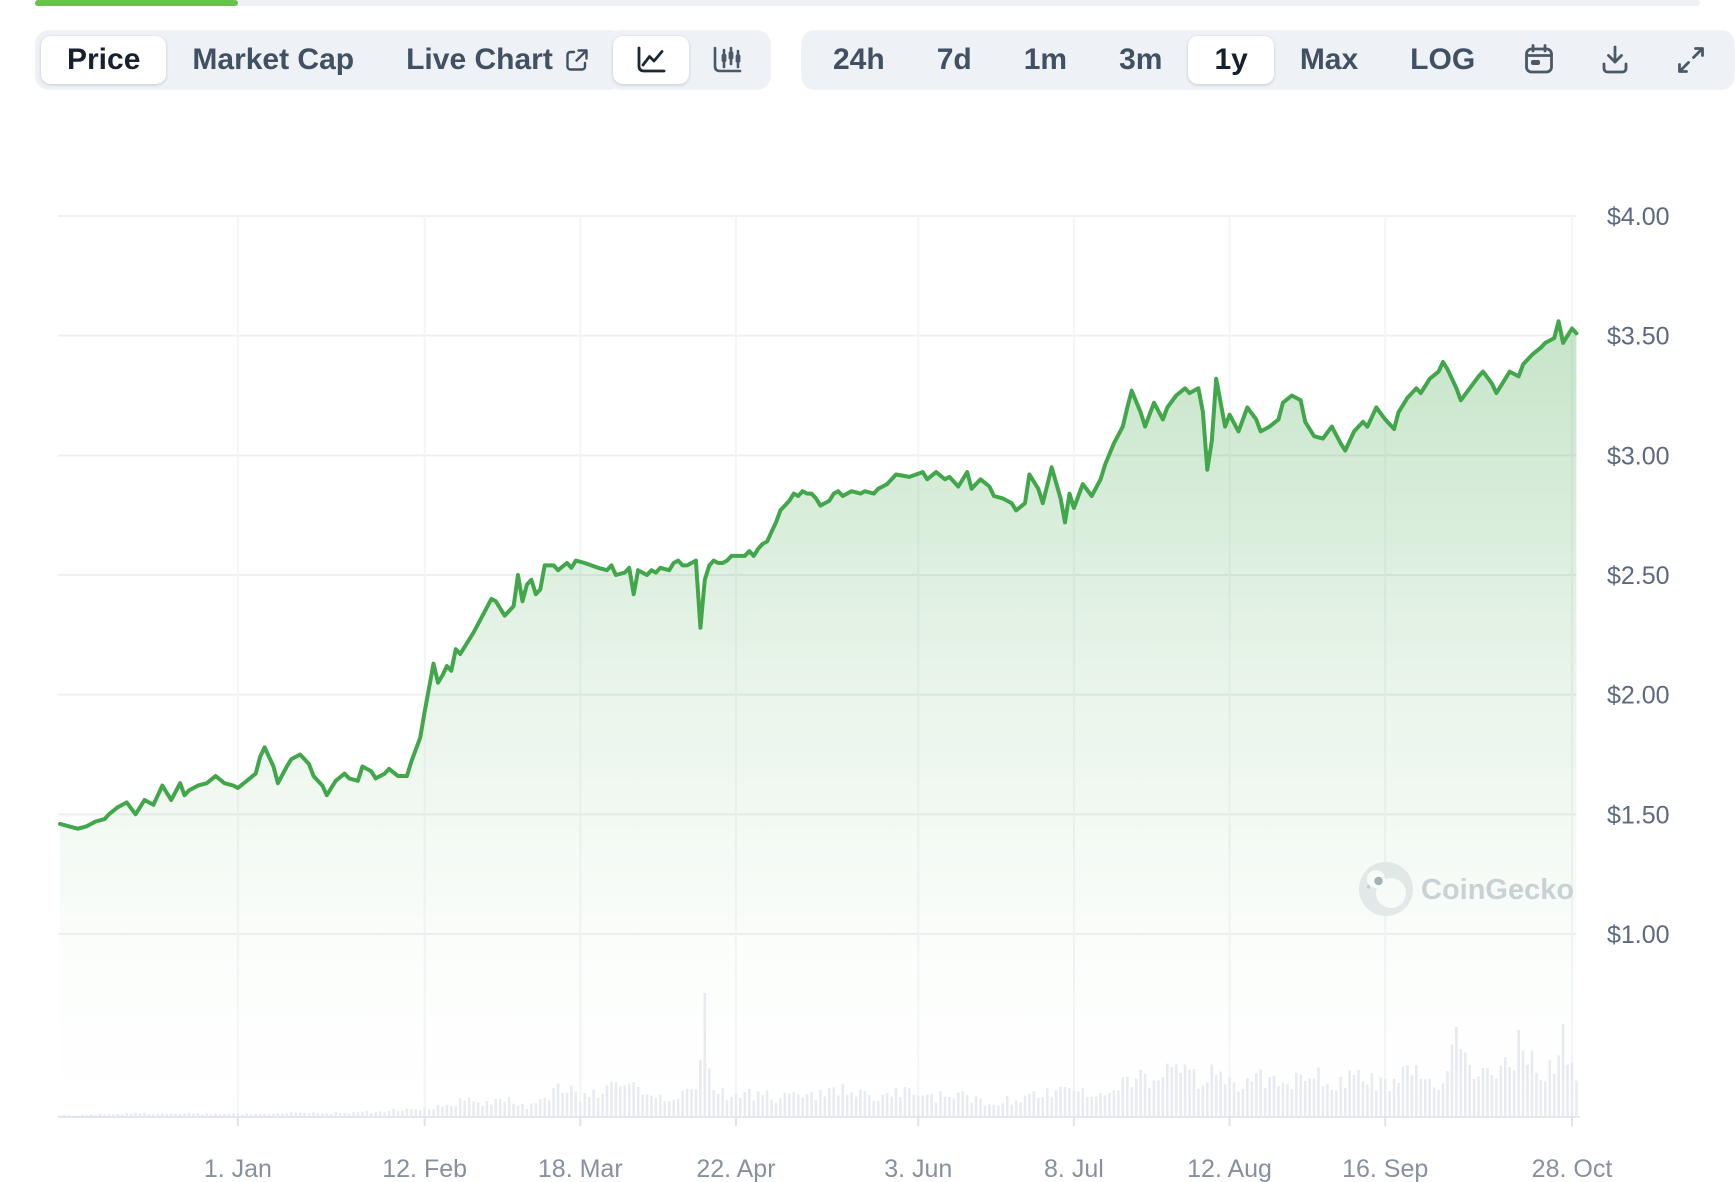 The image size is (1736, 1182). Describe the element at coordinates (1638, 696) in the screenshot. I see `y-axis-label: $2.00` at that location.